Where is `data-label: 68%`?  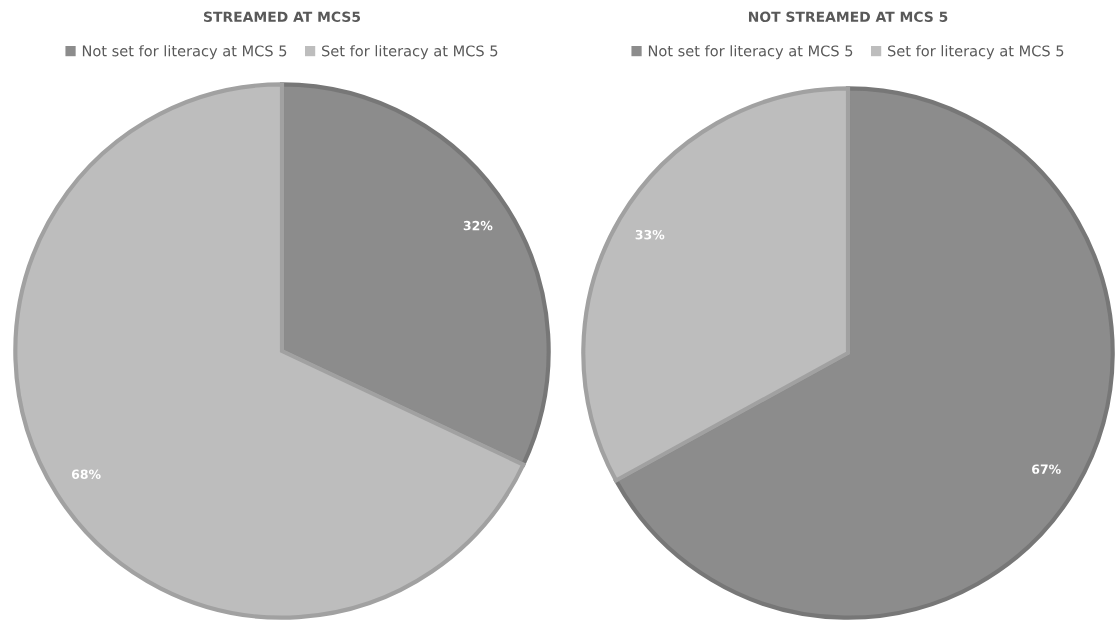 data-label: 68% is located at coordinates (86, 474).